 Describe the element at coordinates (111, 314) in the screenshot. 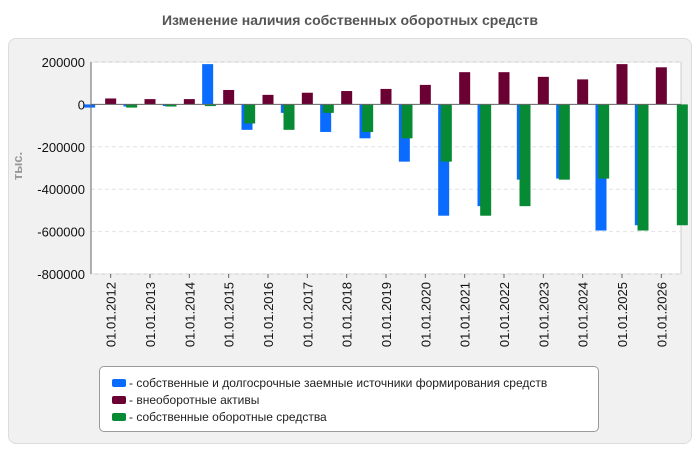

I see `x-tick-label: 01.01.2012` at that location.